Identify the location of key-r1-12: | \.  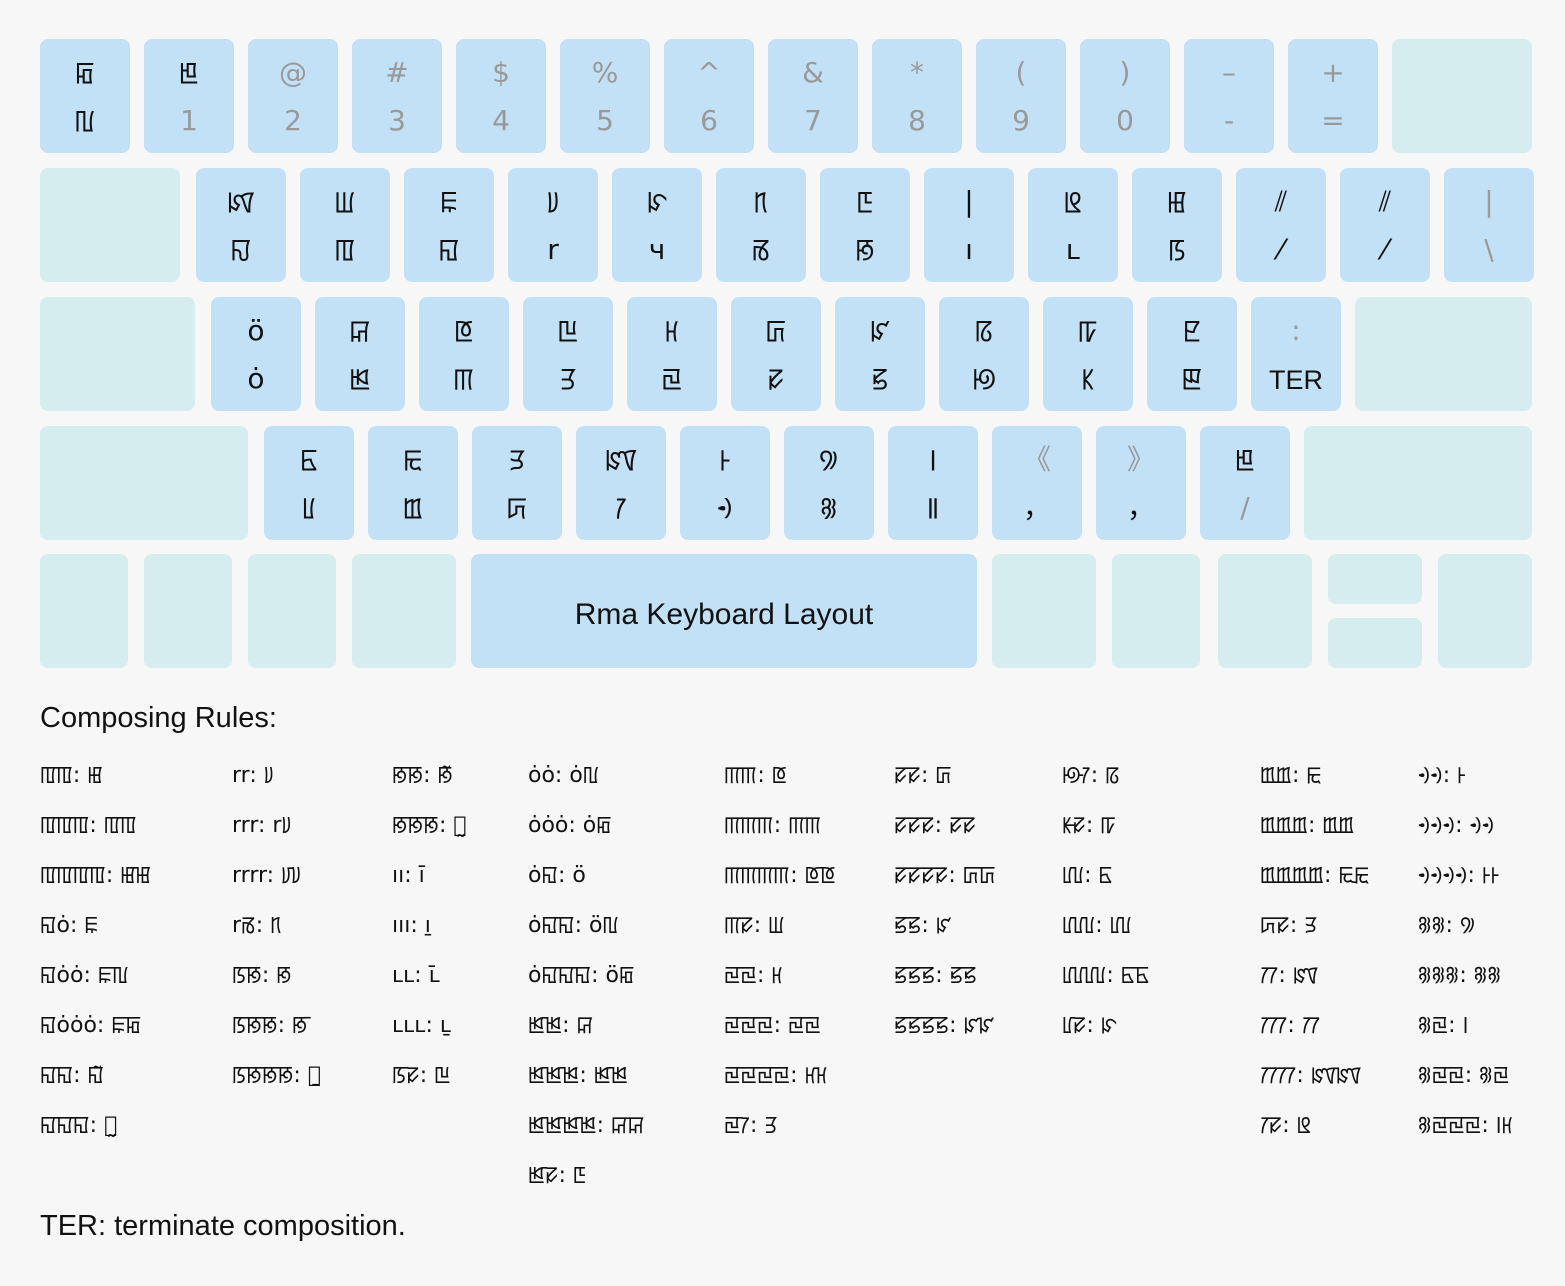
(1489, 225).